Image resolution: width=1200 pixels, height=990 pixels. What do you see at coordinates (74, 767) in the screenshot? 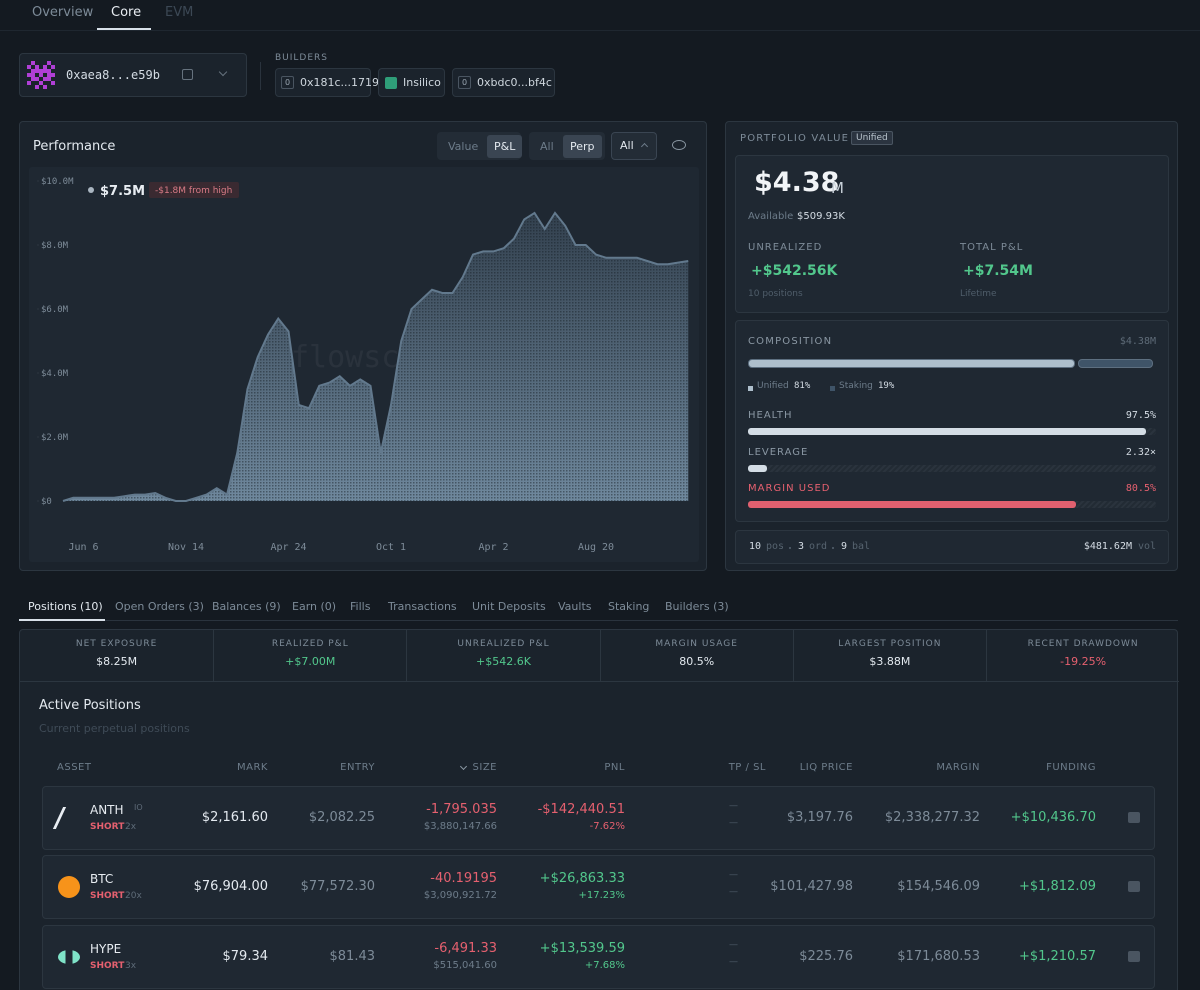
I see `column-header: ASSET` at bounding box center [74, 767].